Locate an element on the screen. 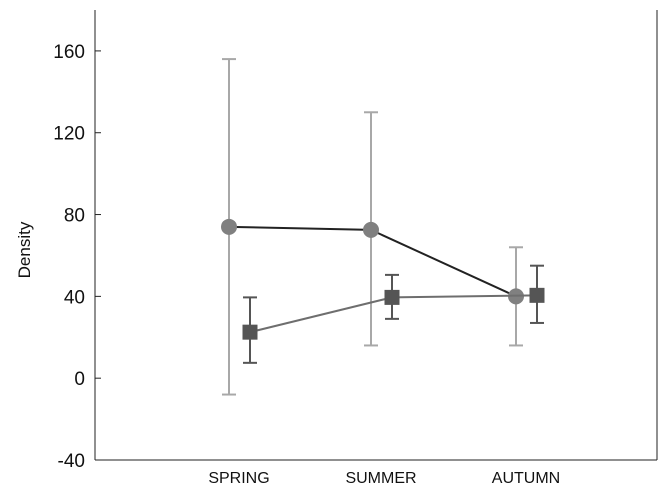  x-tick-label: SPRING is located at coordinates (238, 478).